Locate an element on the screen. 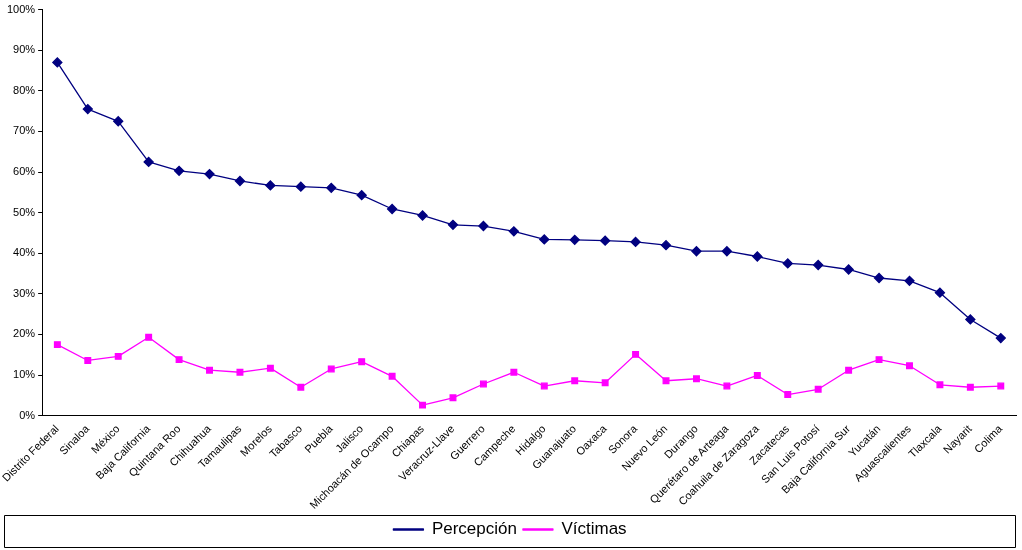 The height and width of the screenshot is (550, 1022). y-tick-label: 30% is located at coordinates (24, 292).